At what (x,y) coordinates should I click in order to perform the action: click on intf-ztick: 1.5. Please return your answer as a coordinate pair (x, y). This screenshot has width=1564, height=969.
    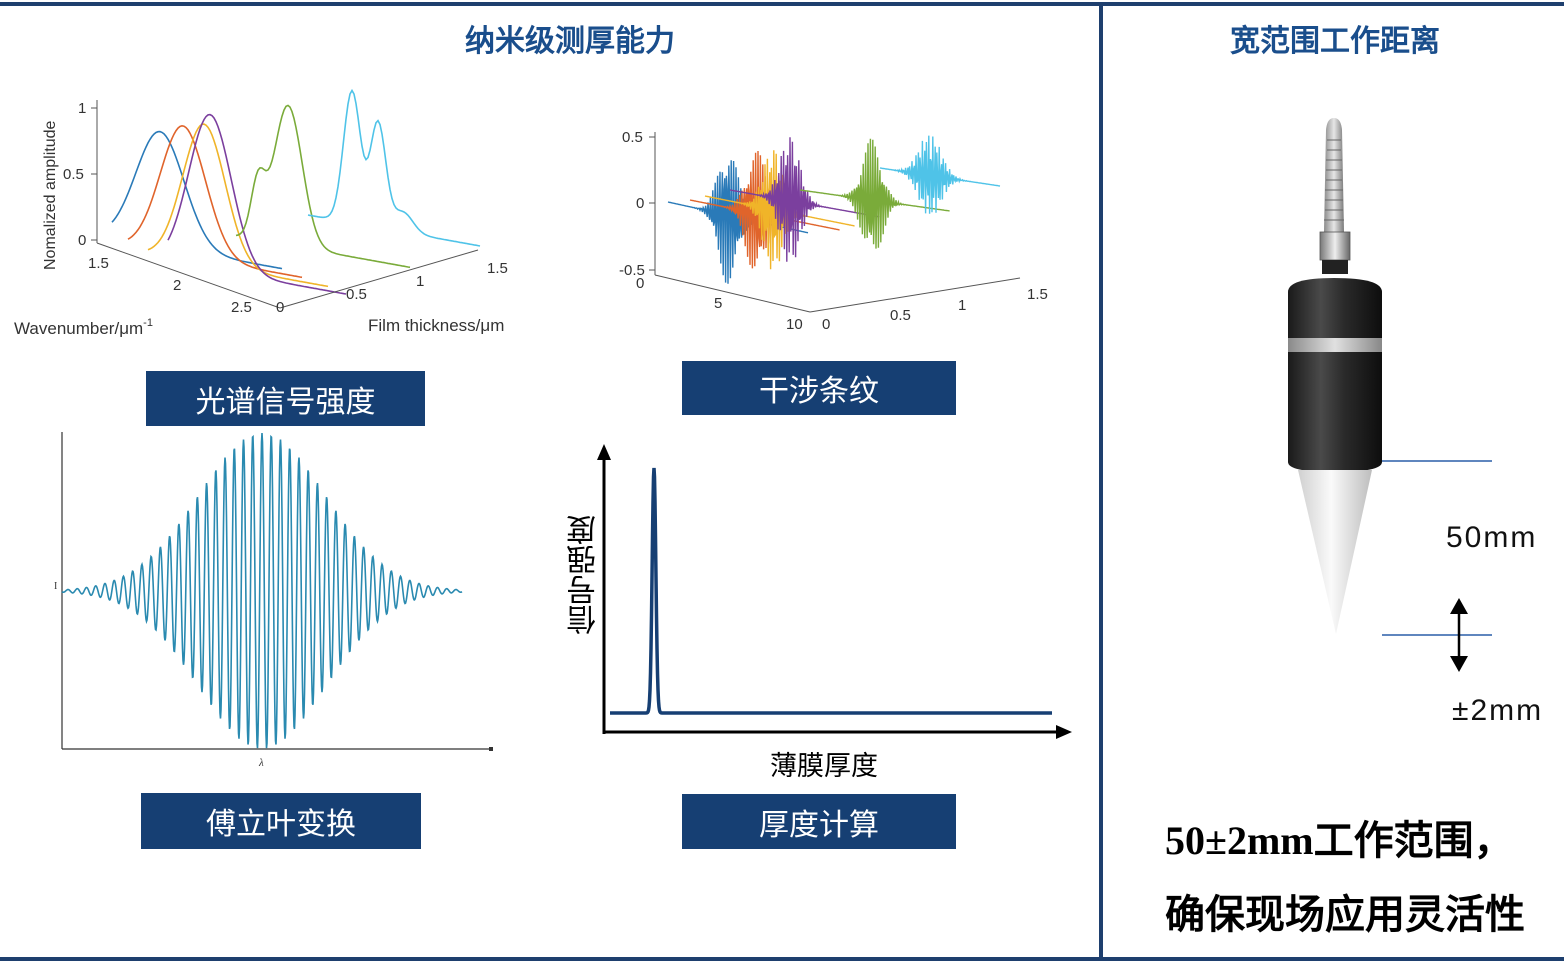
    Looking at the image, I should click on (1037, 294).